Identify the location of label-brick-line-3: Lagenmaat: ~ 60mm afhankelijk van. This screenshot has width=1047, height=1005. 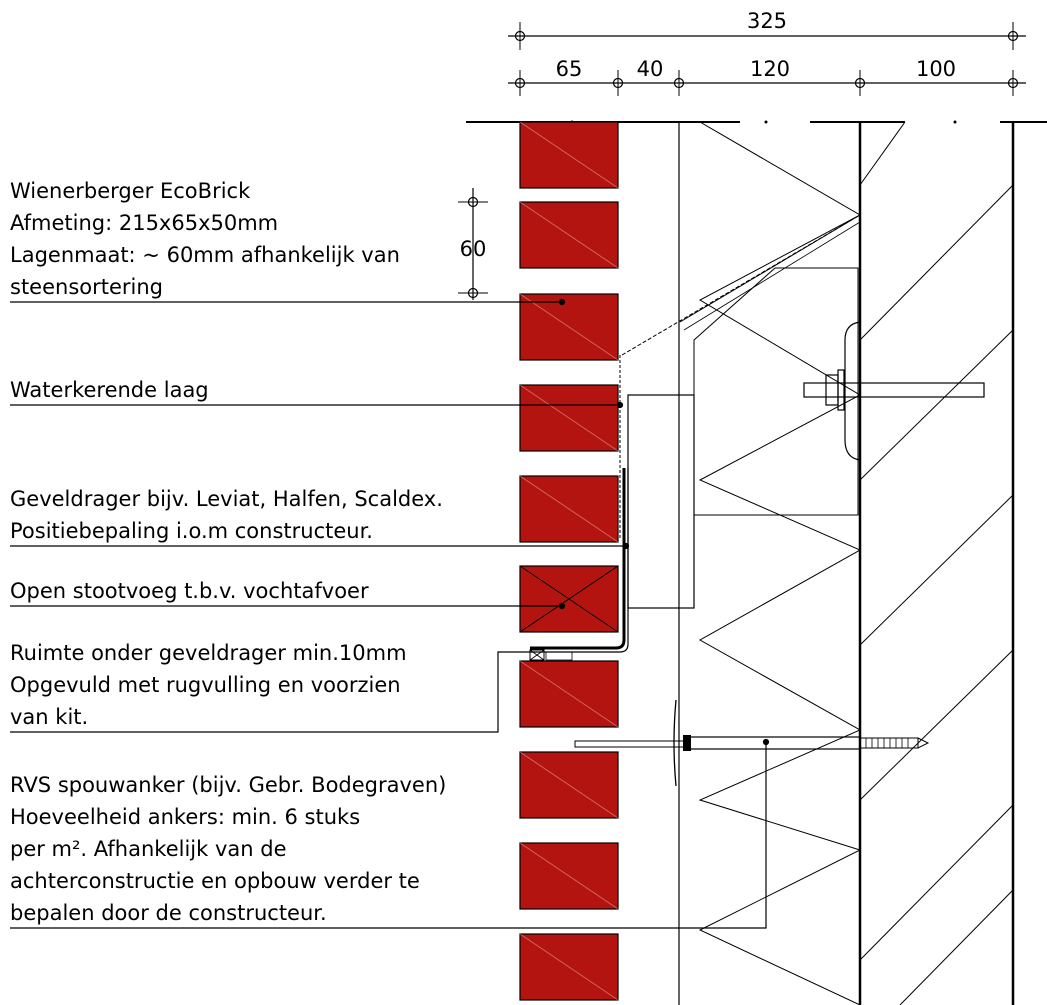
(205, 255).